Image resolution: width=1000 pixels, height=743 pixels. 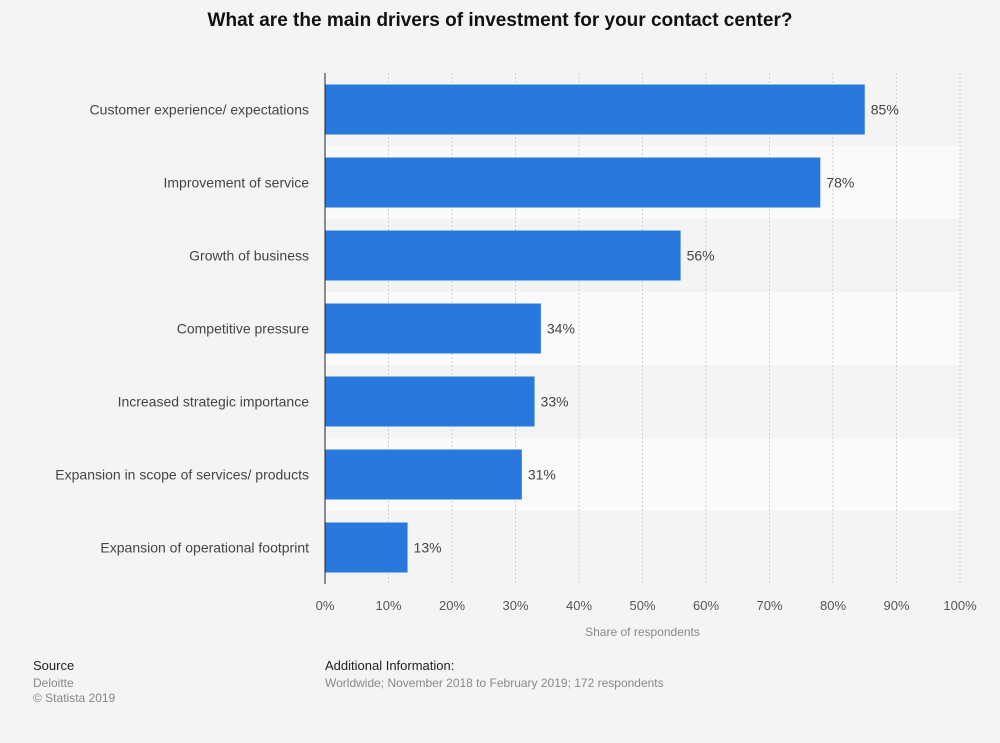 I want to click on value-label: 33%, so click(x=555, y=402).